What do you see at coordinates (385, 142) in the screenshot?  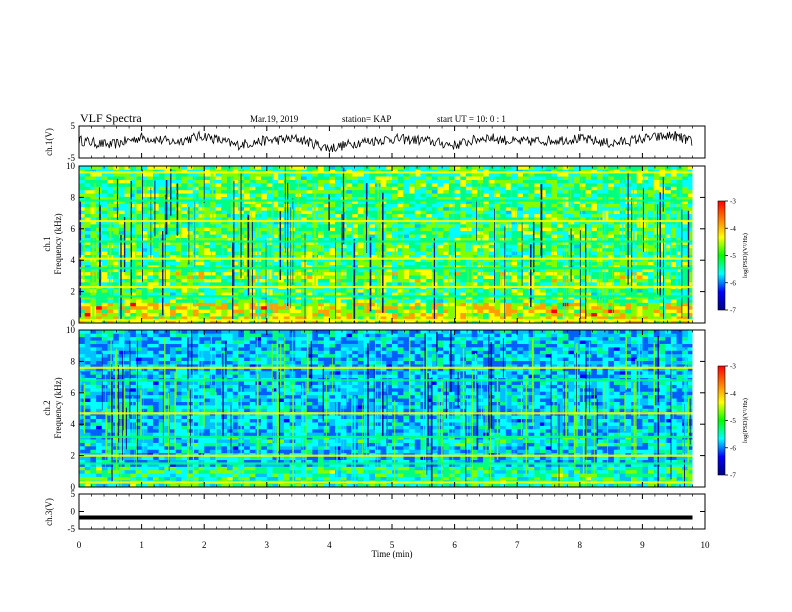 I see `ch1-waveform-line` at bounding box center [385, 142].